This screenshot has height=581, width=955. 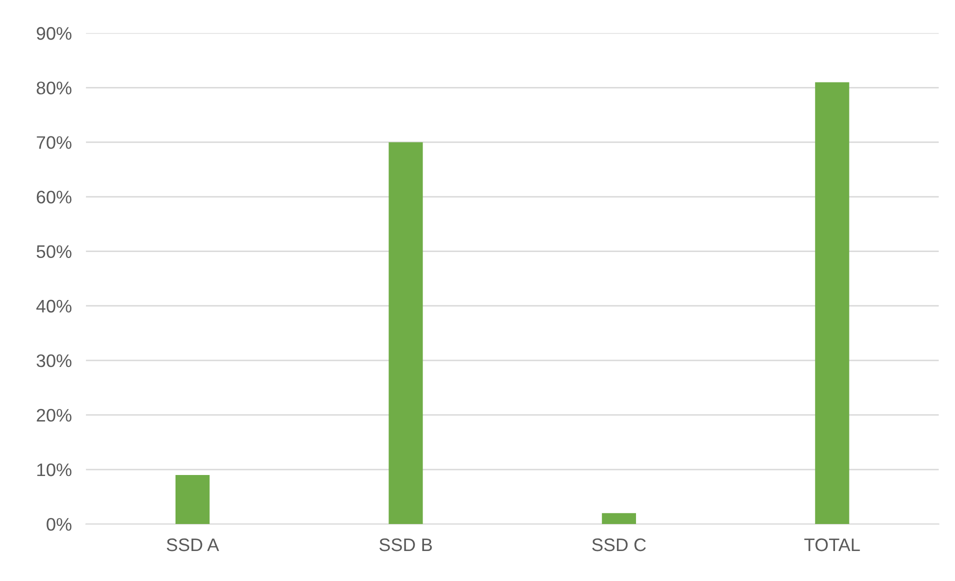 I want to click on y-tick-label: 0%, so click(x=59, y=524).